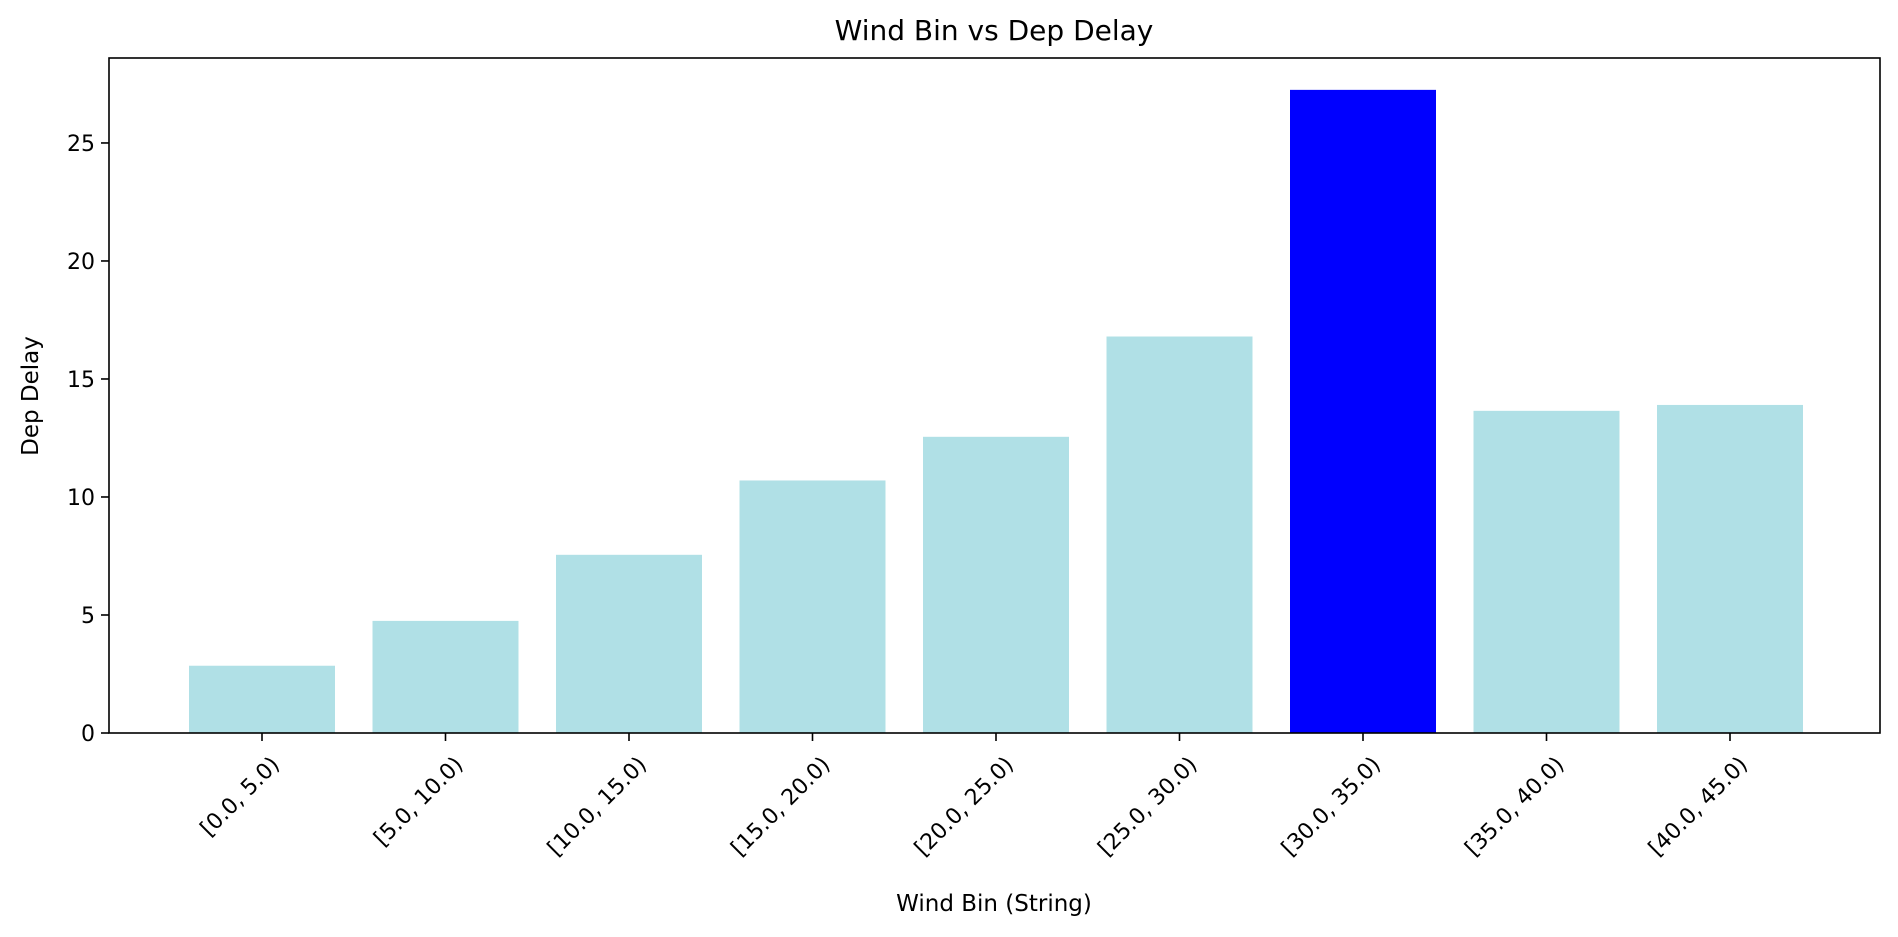 This screenshot has height=937, width=1898. I want to click on y-tick-label: 15, so click(81, 380).